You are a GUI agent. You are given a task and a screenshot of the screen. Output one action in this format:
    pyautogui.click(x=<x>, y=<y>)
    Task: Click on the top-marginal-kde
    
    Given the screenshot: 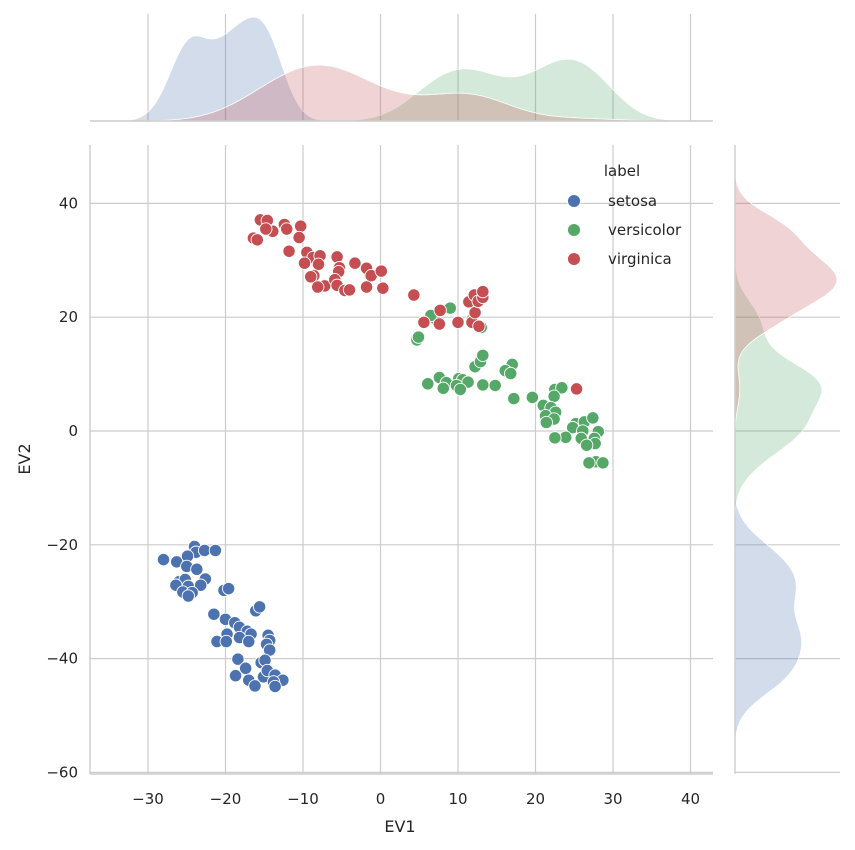 What is the action you would take?
    pyautogui.click(x=400, y=68)
    